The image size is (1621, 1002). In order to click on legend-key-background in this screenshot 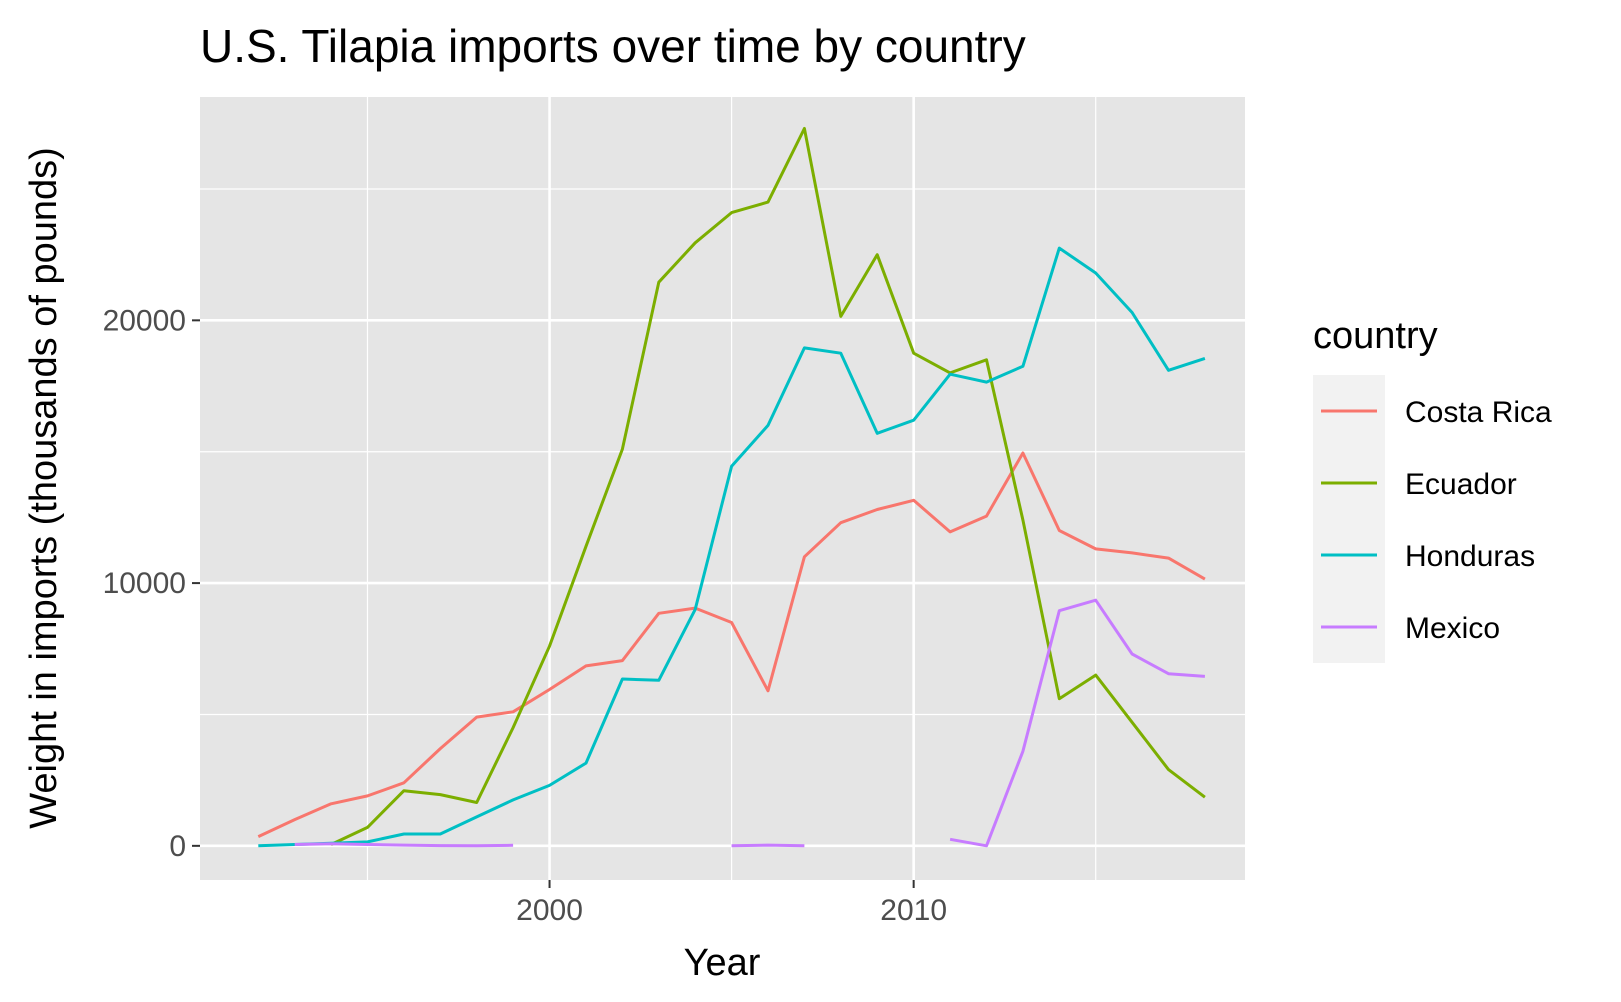, I will do `click(1349, 519)`.